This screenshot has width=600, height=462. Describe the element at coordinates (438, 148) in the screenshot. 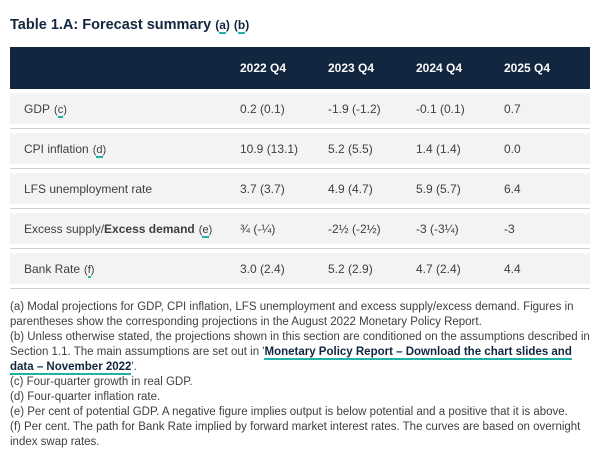

I see `cell-value: 1.4 (1.4)` at that location.